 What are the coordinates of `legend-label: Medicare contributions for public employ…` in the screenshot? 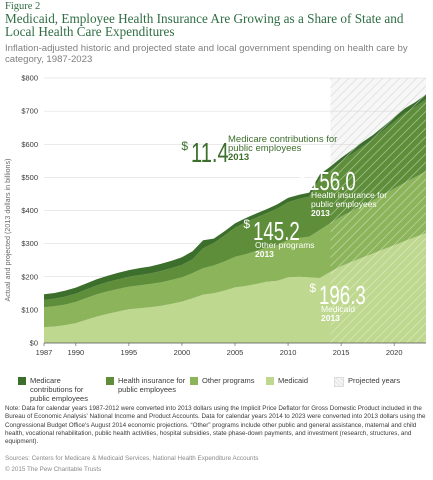 It's located at (59, 389).